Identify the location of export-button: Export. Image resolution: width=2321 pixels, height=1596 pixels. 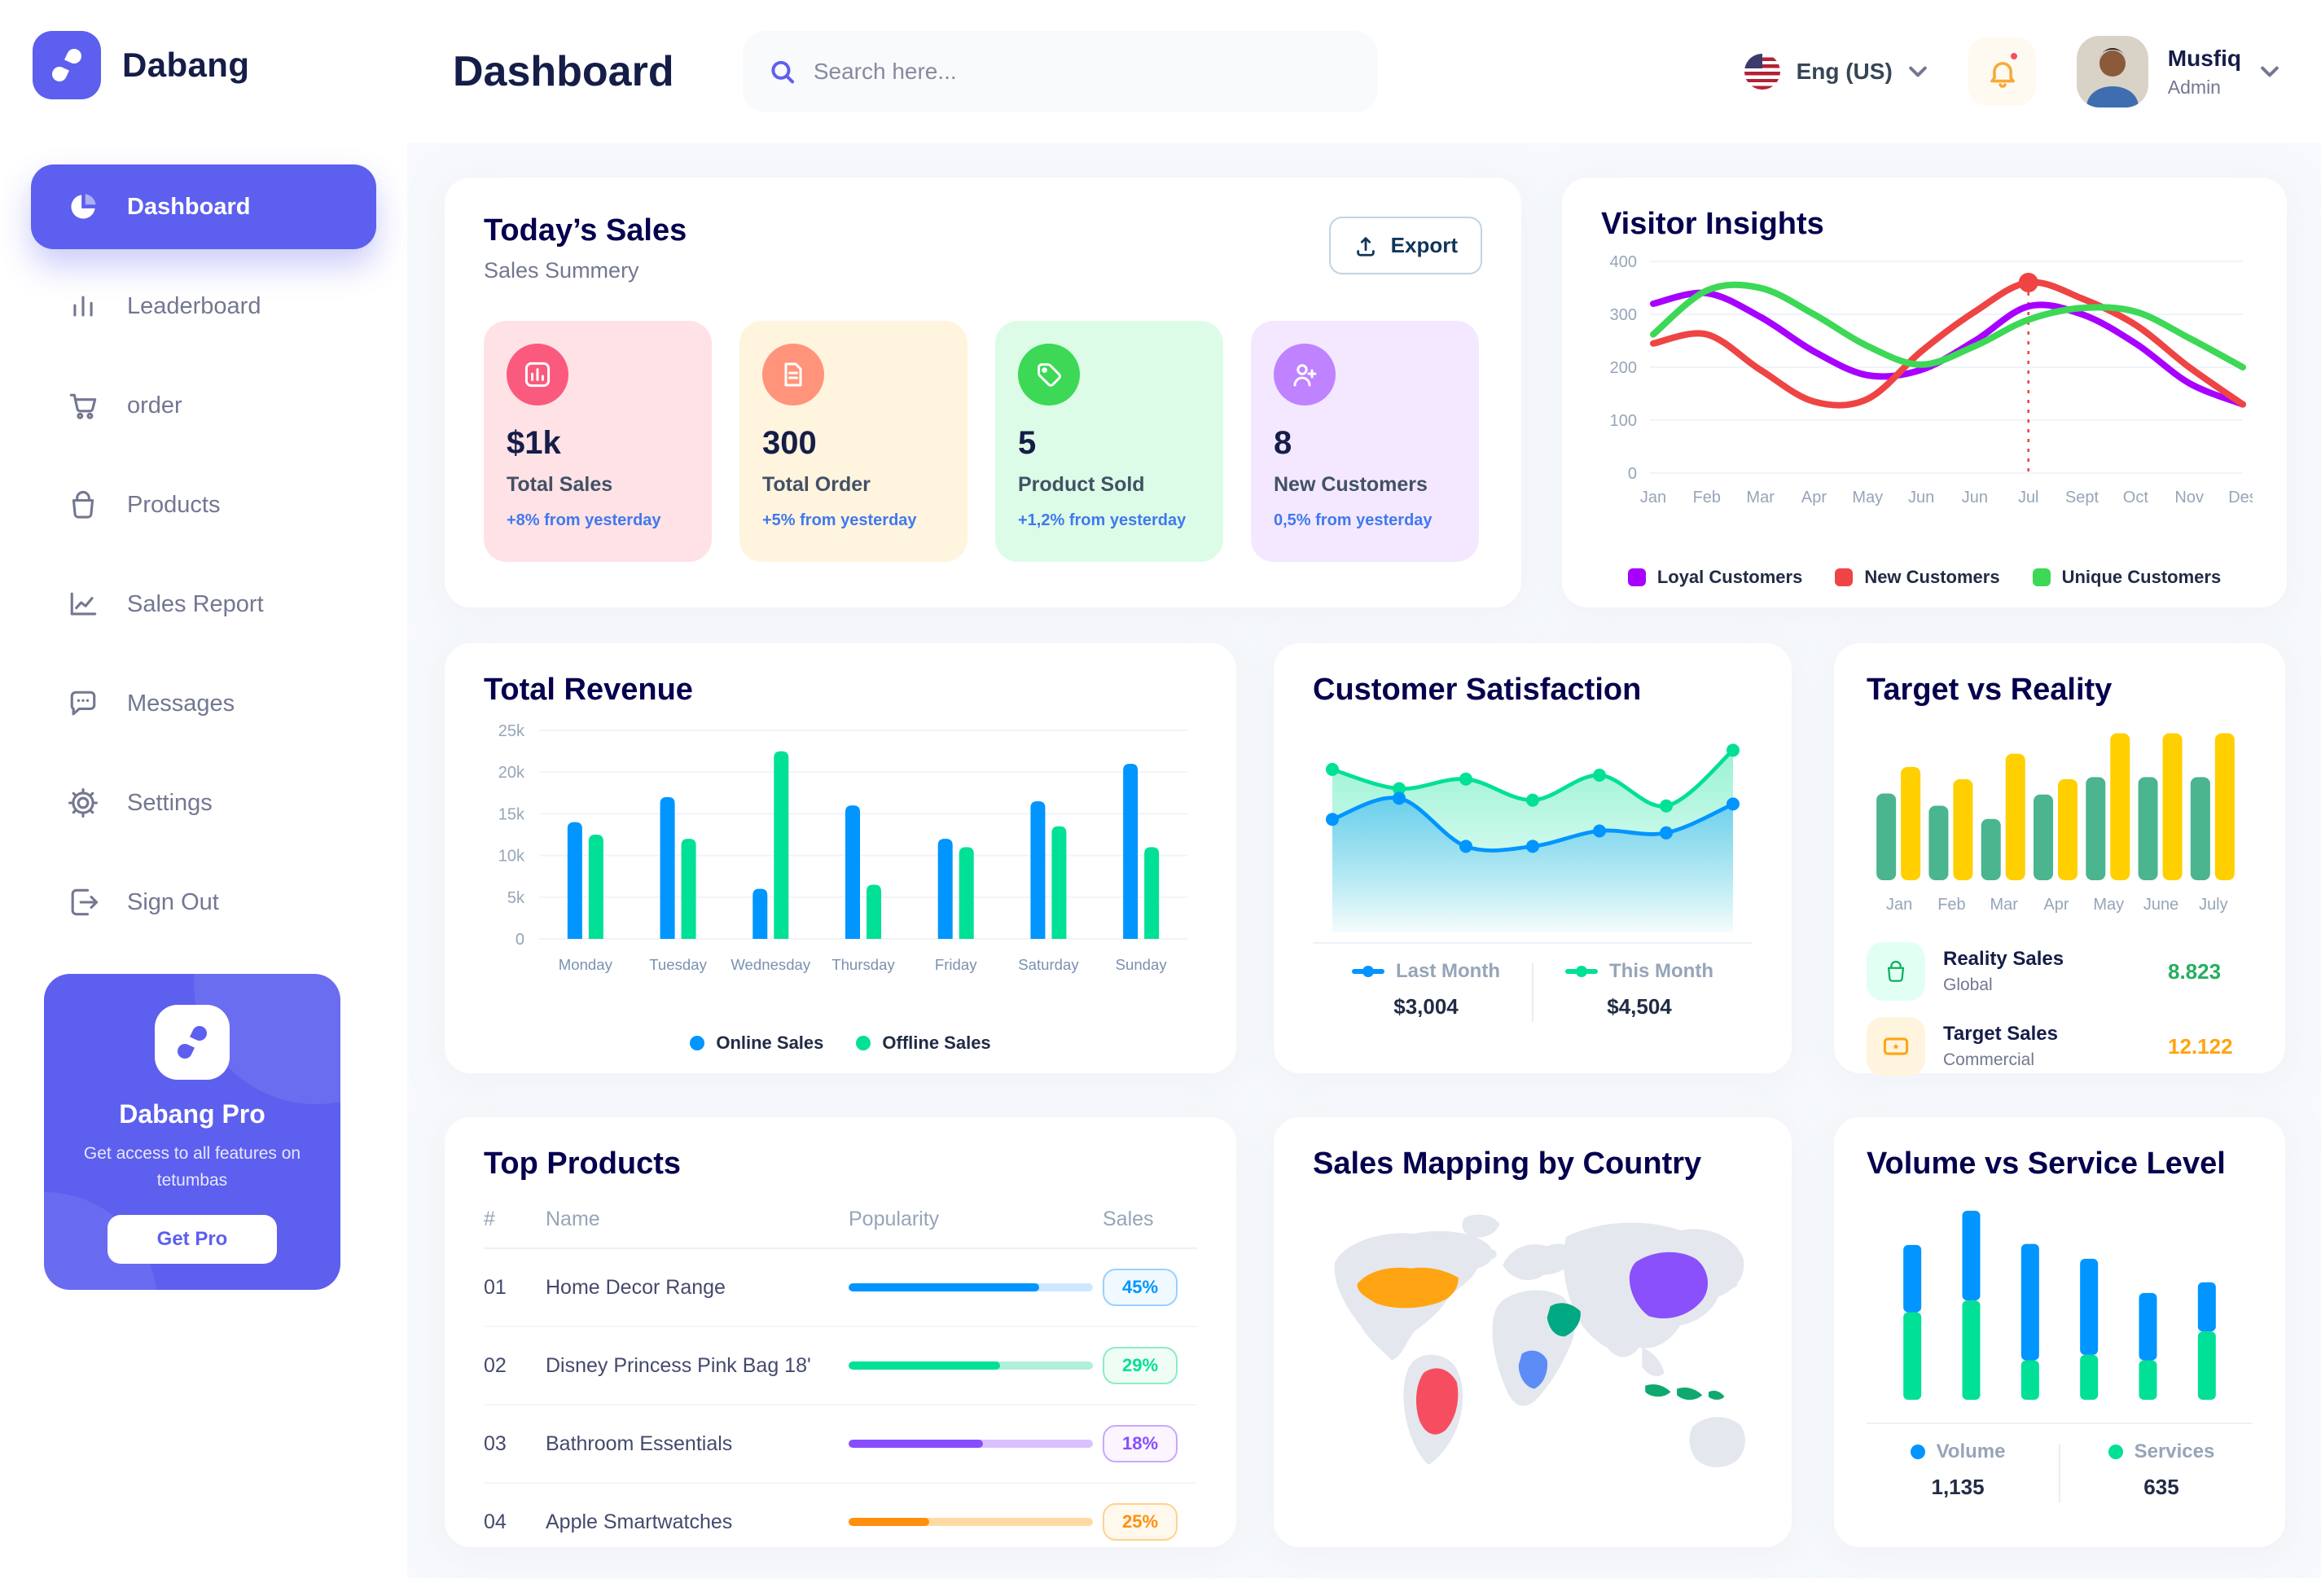
(1405, 245).